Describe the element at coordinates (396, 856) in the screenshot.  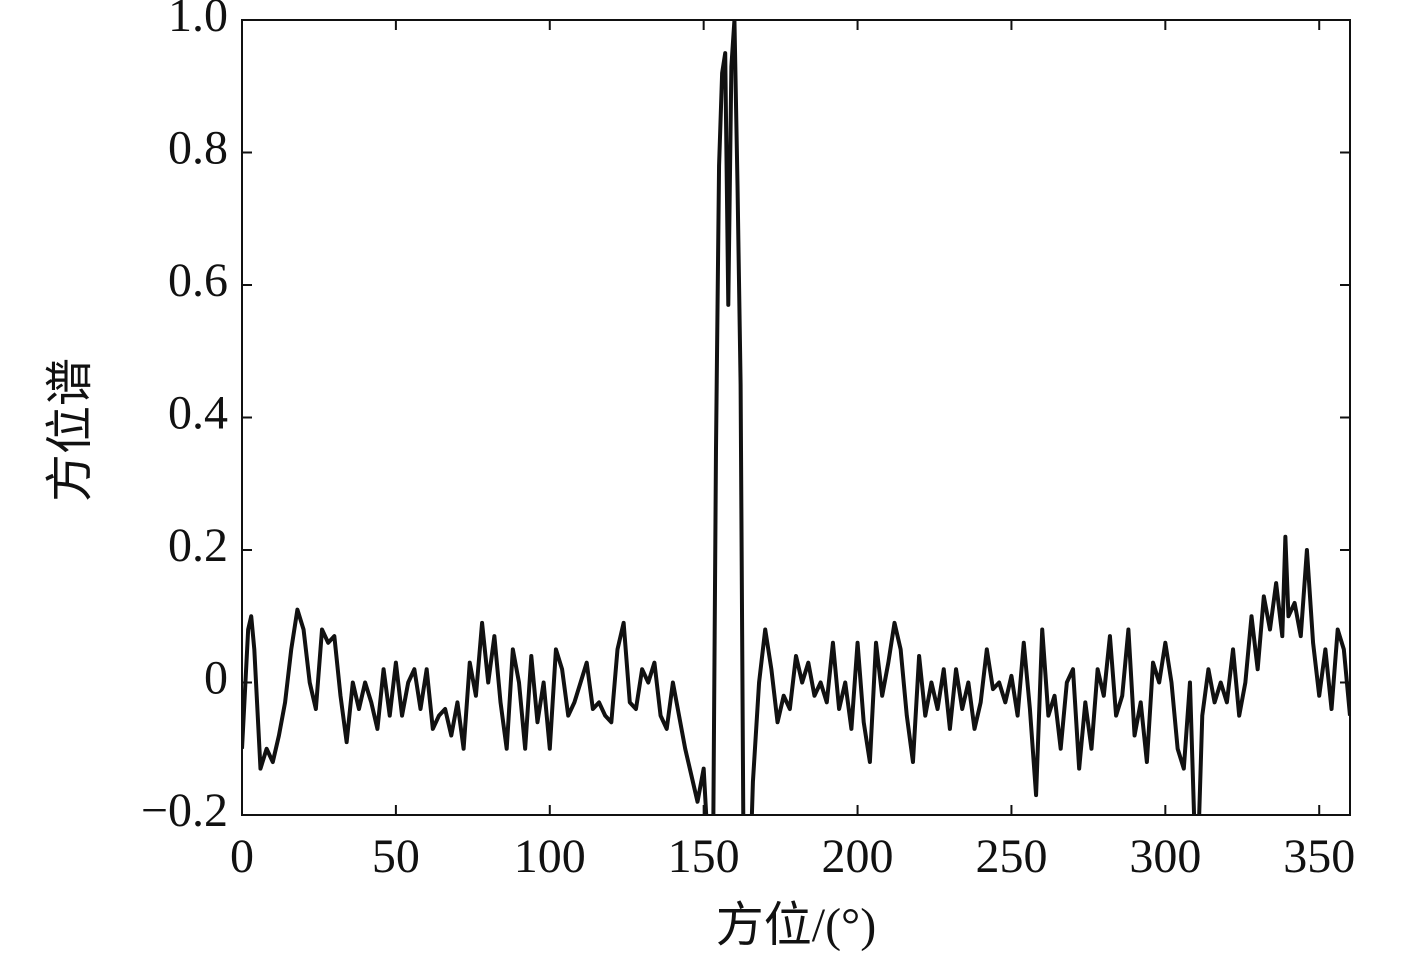
I see `x-tick-label: 50` at that location.